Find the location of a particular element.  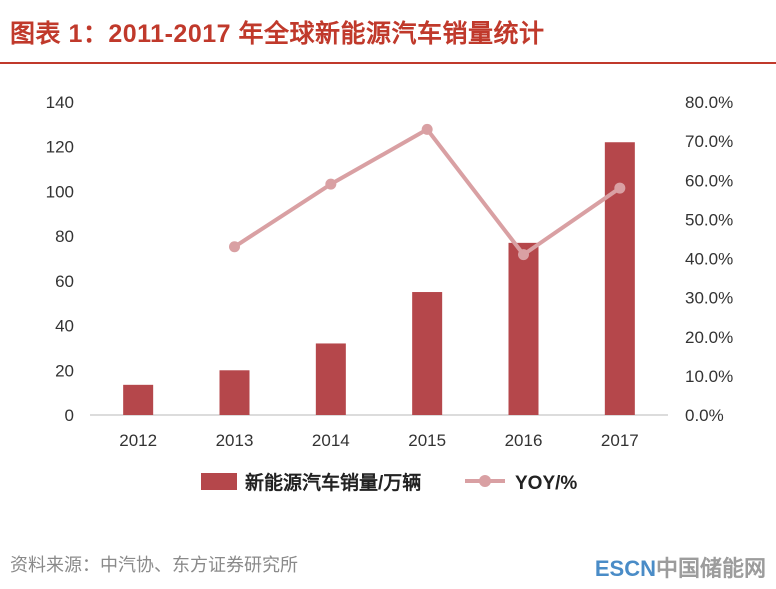

yoy-line is located at coordinates (427, 192).